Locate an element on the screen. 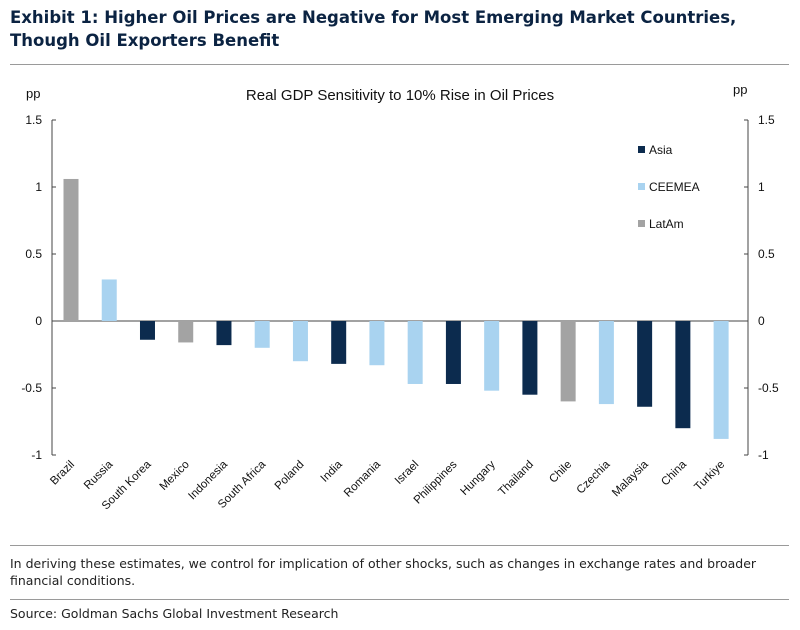 The width and height of the screenshot is (800, 630). bar-romania is located at coordinates (377, 343).